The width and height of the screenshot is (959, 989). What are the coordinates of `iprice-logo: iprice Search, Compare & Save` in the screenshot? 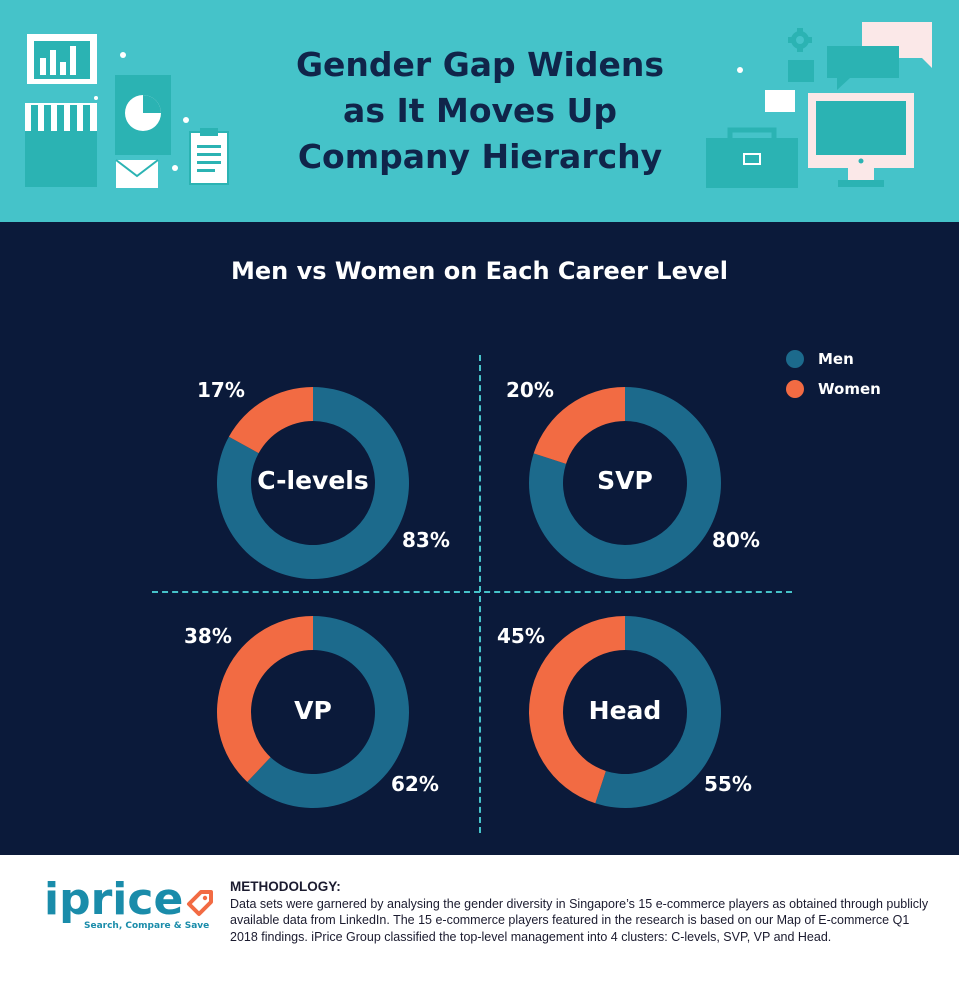 It's located at (129, 904).